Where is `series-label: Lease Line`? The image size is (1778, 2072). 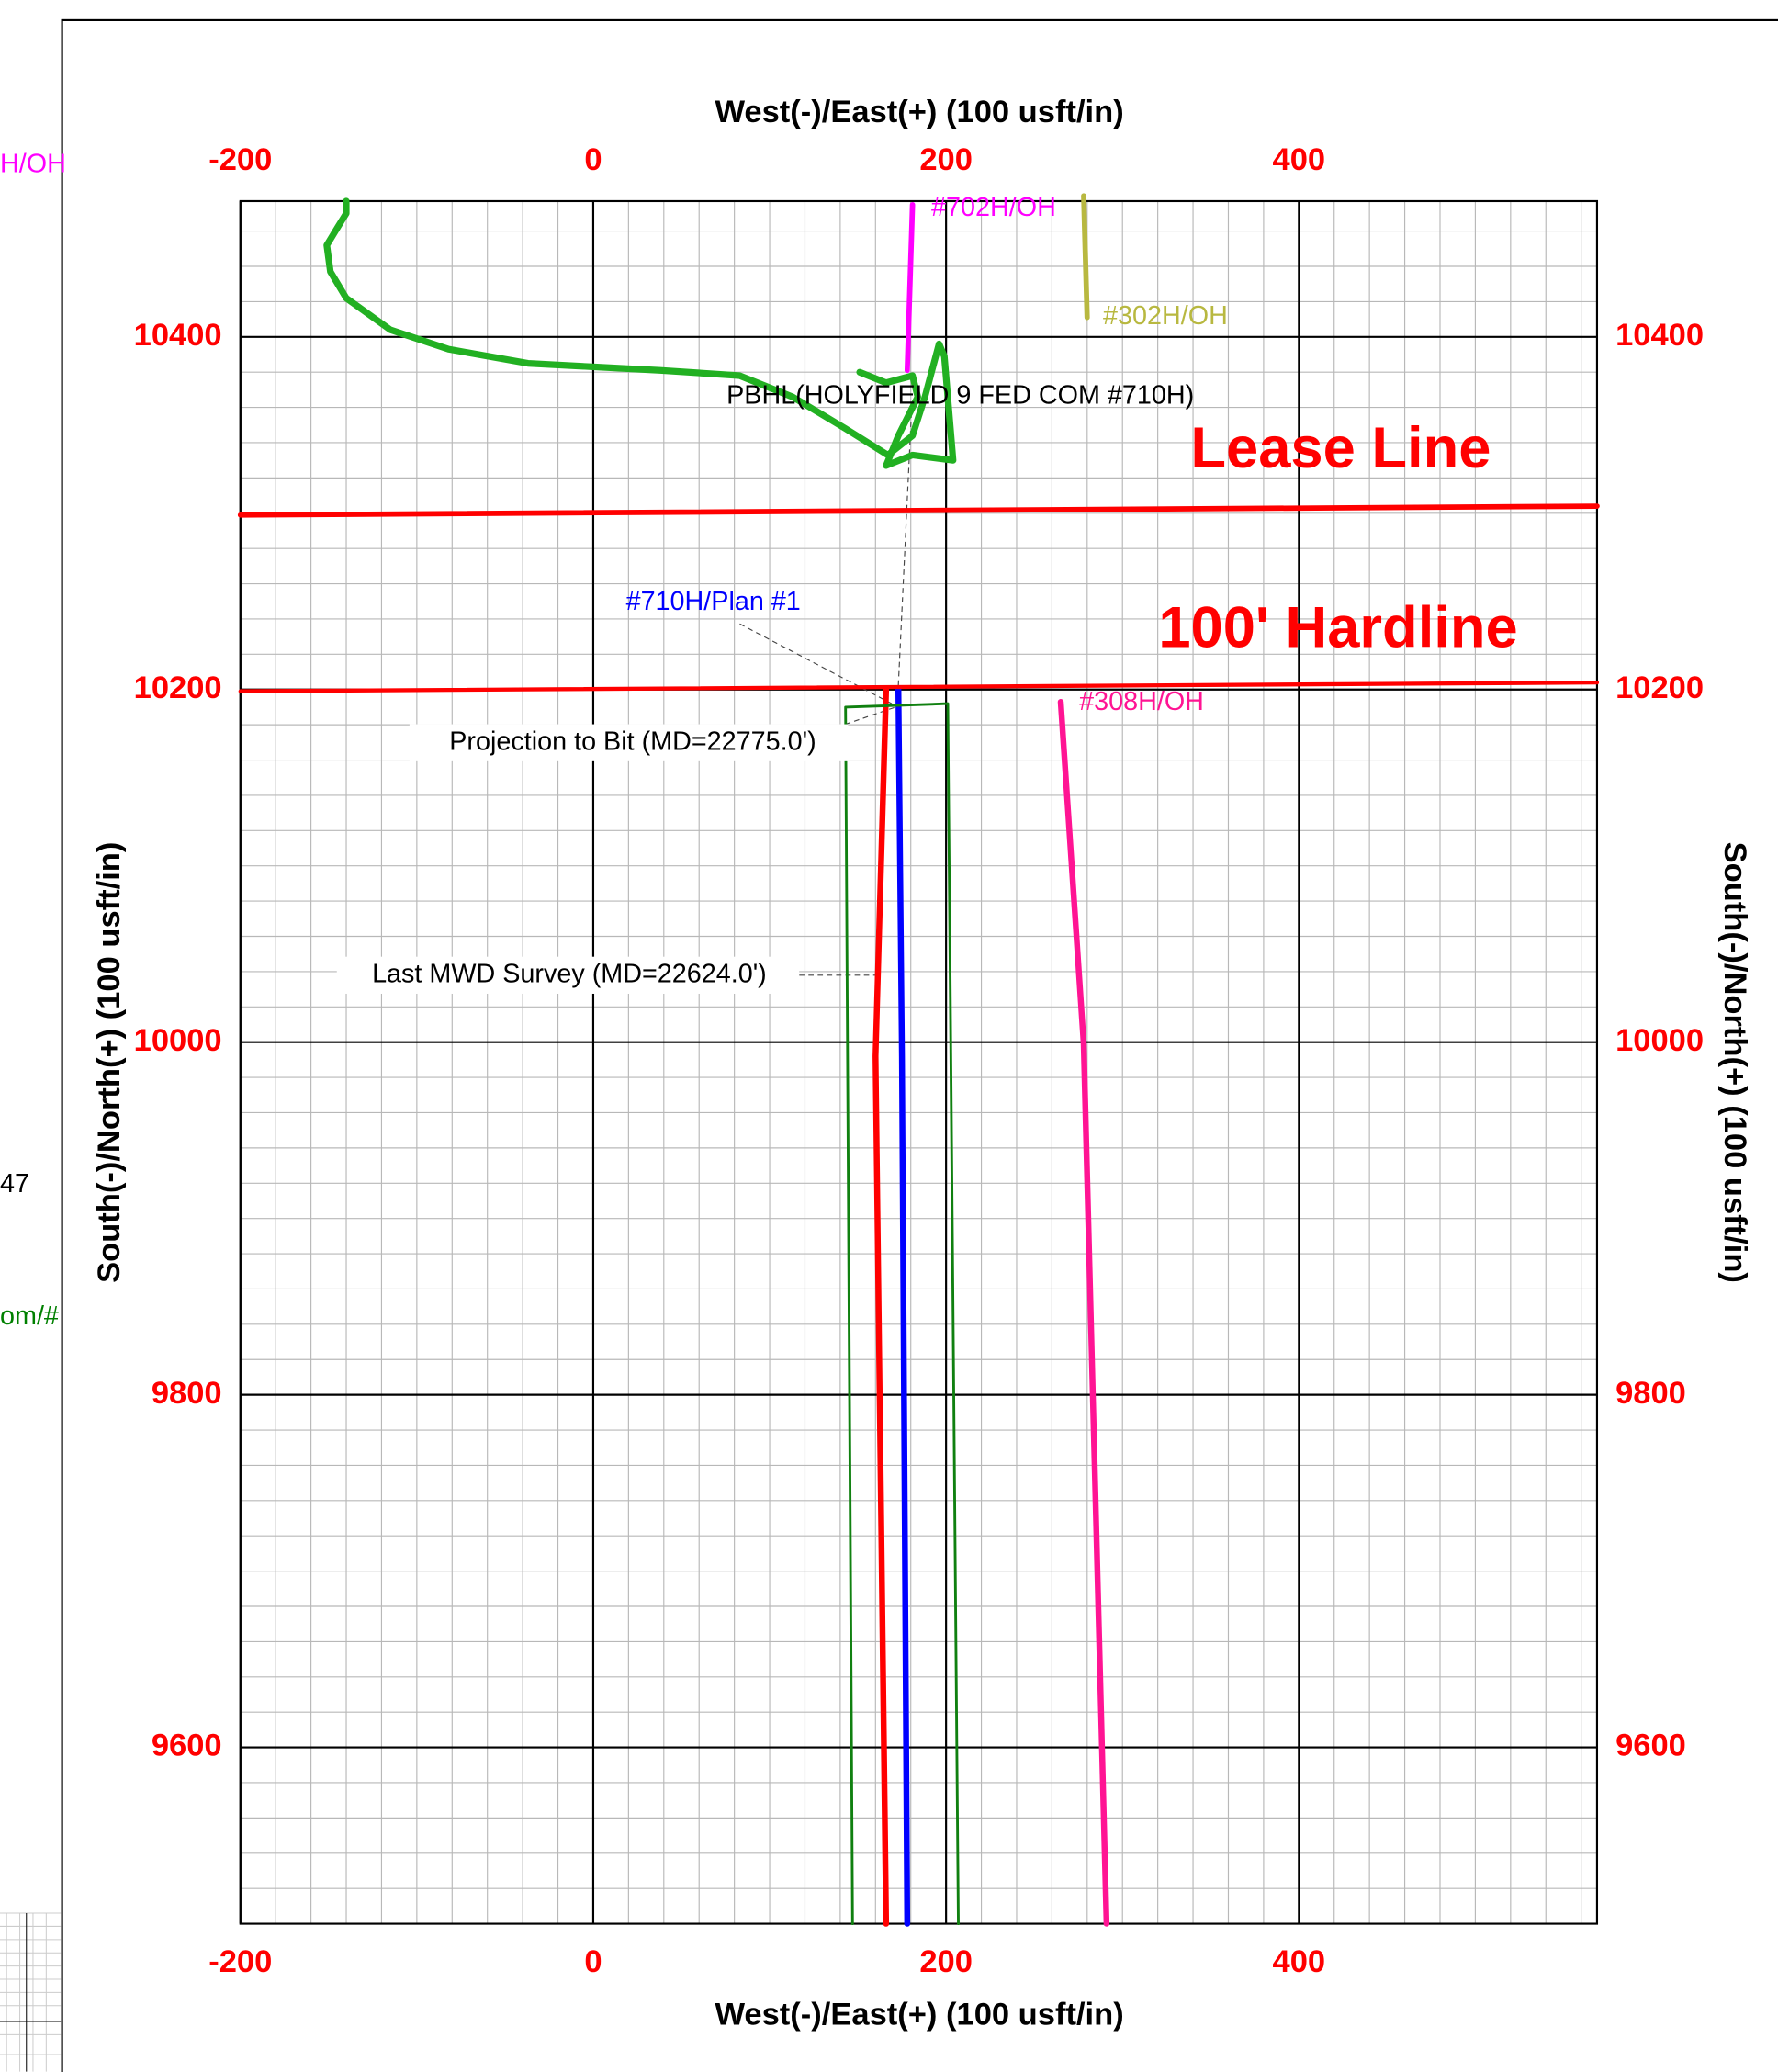 series-label: Lease Line is located at coordinates (1340, 448).